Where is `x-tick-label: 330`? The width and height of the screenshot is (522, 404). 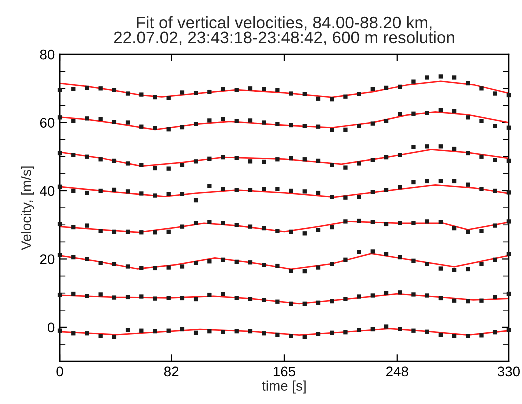 x-tick-label: 330 is located at coordinates (509, 371).